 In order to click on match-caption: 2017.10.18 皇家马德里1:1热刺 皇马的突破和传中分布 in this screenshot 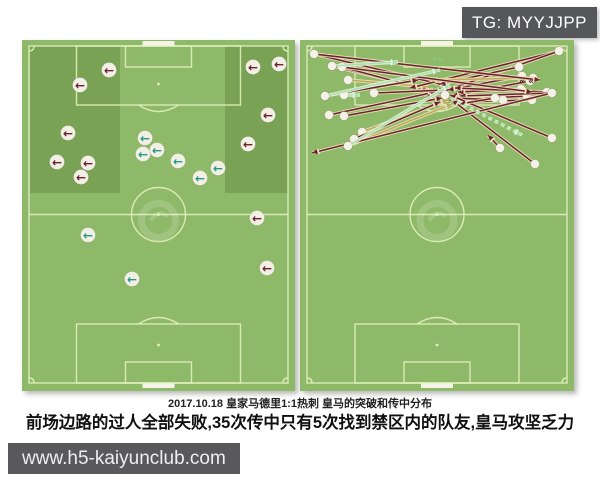, I will do `click(300, 404)`.